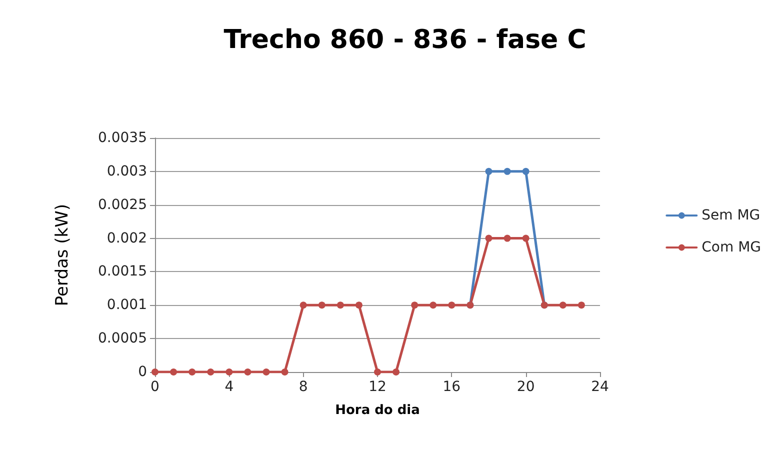 The width and height of the screenshot is (774, 463). Describe the element at coordinates (451, 387) in the screenshot. I see `x-tick-label: 16` at that location.